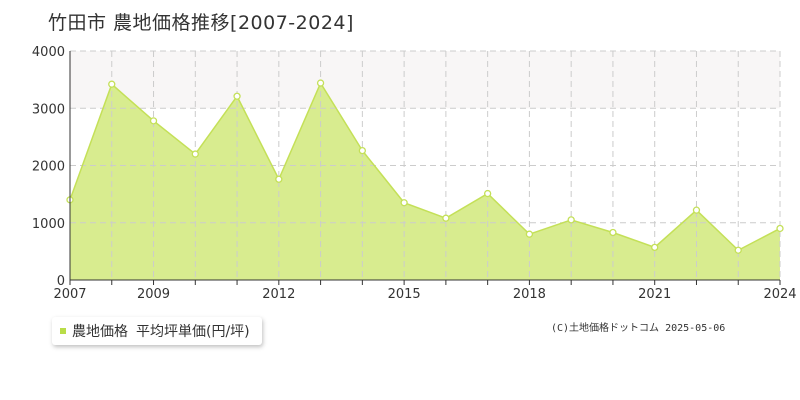 The width and height of the screenshot is (800, 400). Describe the element at coordinates (404, 203) in the screenshot. I see `data-point-2015` at that location.